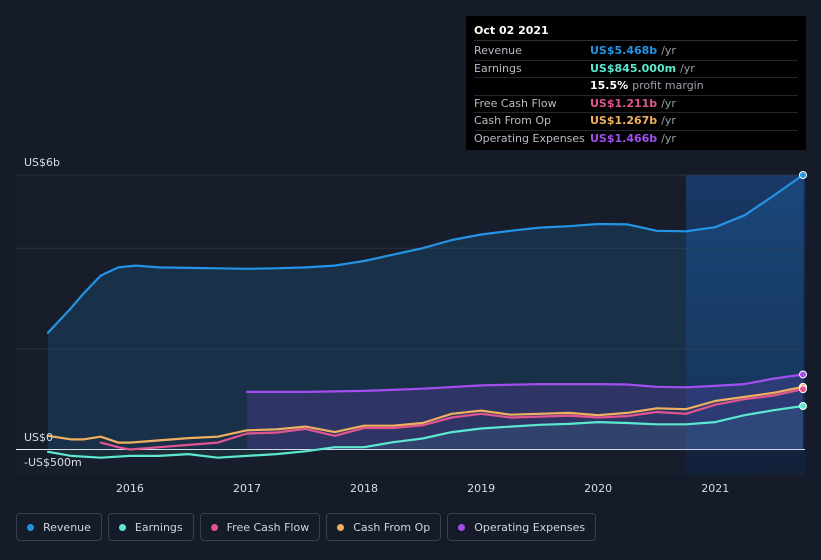  What do you see at coordinates (598, 488) in the screenshot?
I see `x-tick-label: 2020` at bounding box center [598, 488].